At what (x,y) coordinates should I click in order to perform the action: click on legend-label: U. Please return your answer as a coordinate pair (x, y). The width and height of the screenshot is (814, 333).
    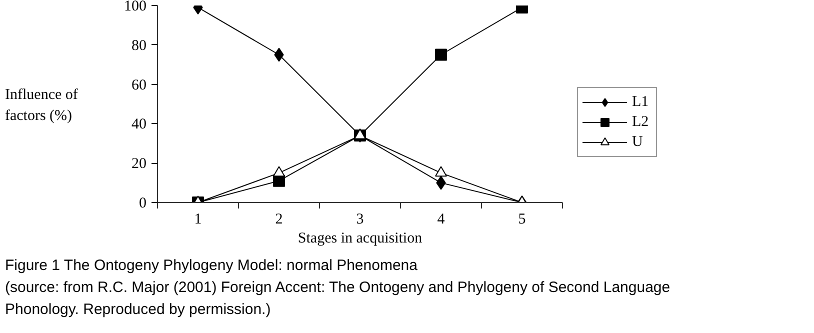
    Looking at the image, I should click on (638, 142).